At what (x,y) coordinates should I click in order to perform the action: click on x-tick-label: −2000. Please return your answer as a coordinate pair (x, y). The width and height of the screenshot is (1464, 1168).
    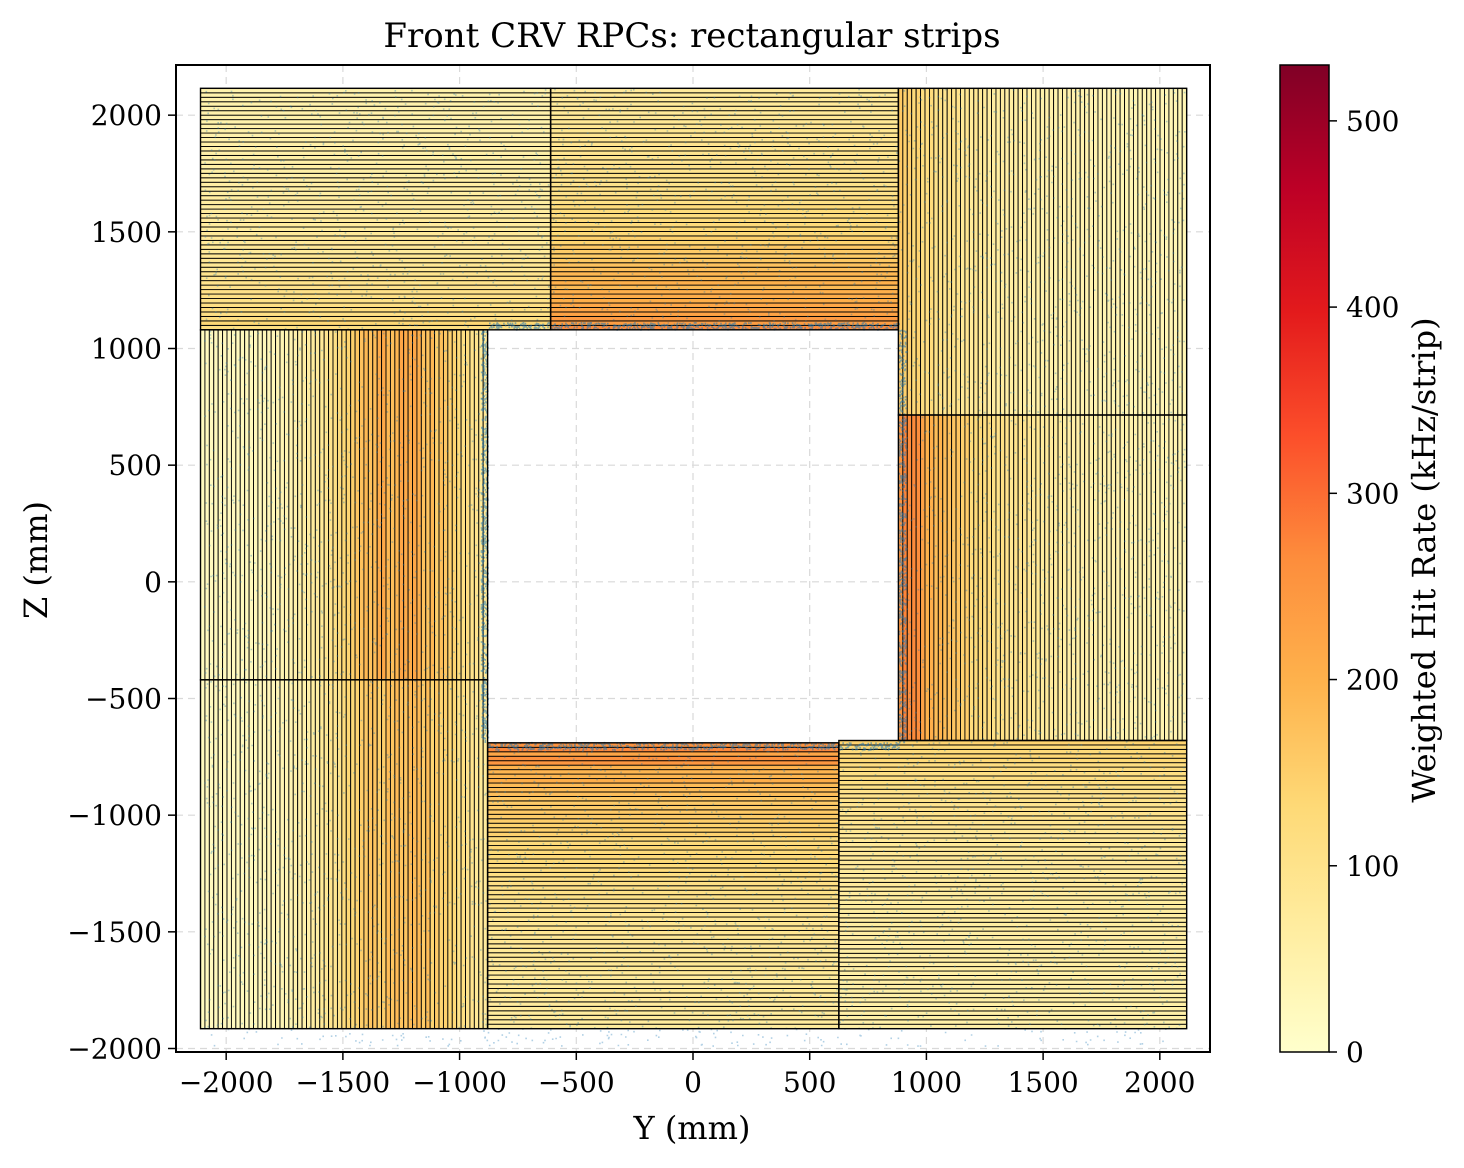
    Looking at the image, I should click on (226, 1082).